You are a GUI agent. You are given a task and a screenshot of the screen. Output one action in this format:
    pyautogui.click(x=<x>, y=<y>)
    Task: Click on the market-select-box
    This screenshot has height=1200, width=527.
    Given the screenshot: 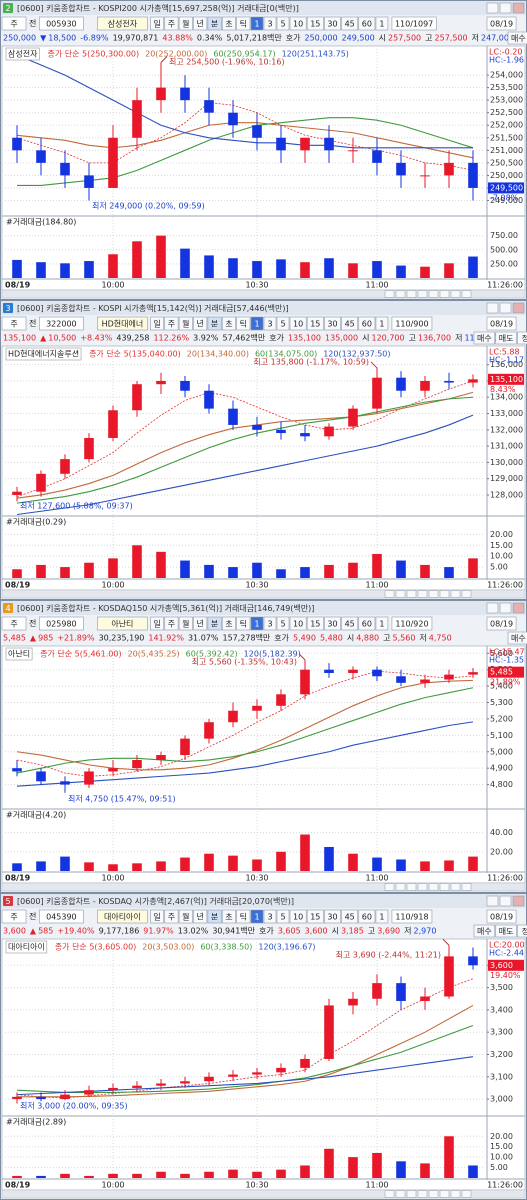 What is the action you would take?
    pyautogui.click(x=14, y=623)
    